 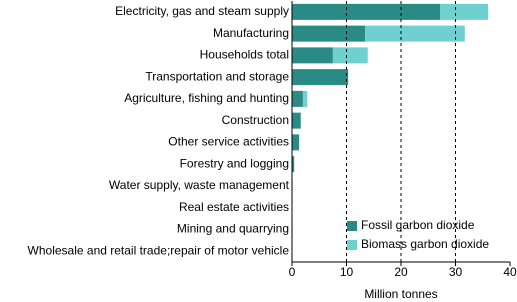 I want to click on y-tick-label: Other service activities, so click(x=228, y=142).